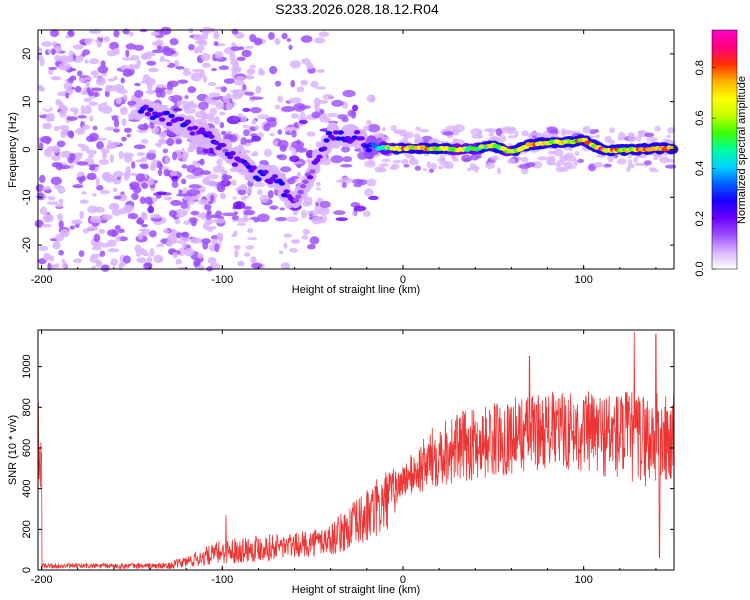 This screenshot has height=600, width=750. I want to click on snr-y-tick-label: 600, so click(27, 448).